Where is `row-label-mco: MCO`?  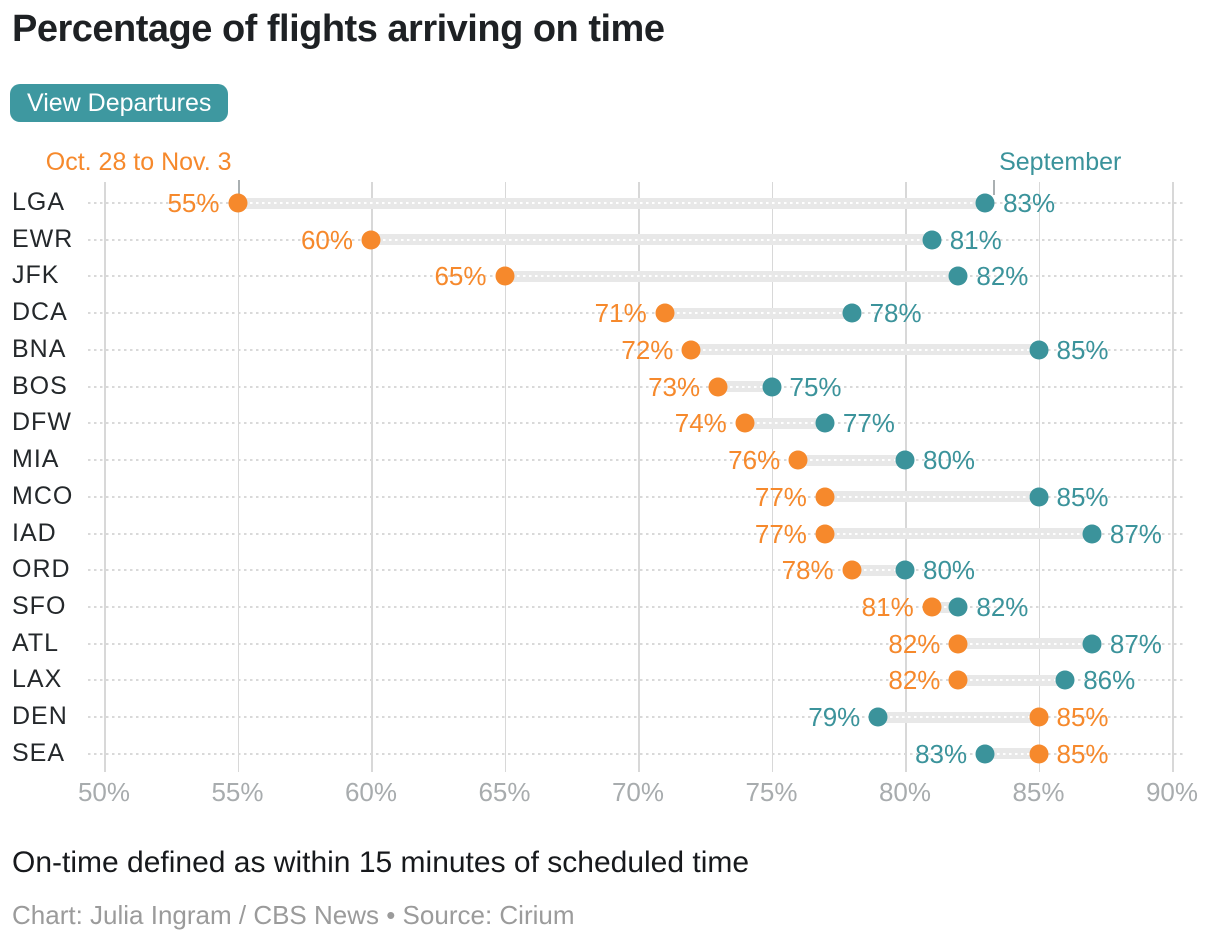 row-label-mco: MCO is located at coordinates (43, 495).